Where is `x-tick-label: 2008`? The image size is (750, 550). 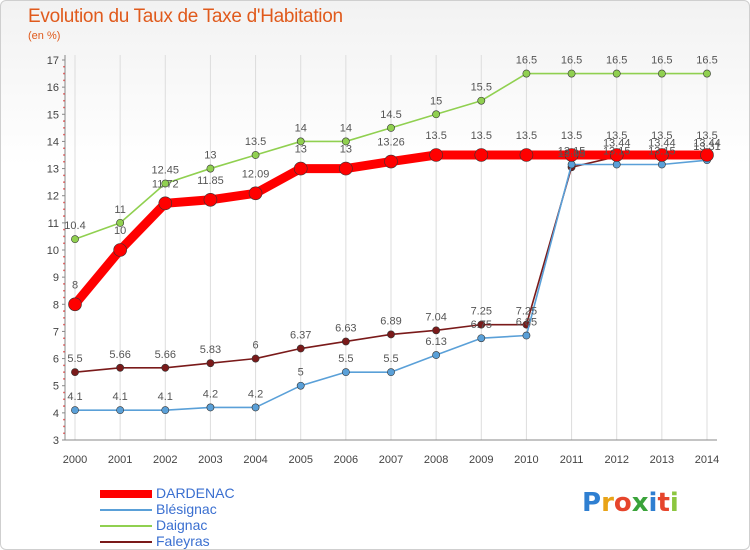 x-tick-label: 2008 is located at coordinates (436, 460).